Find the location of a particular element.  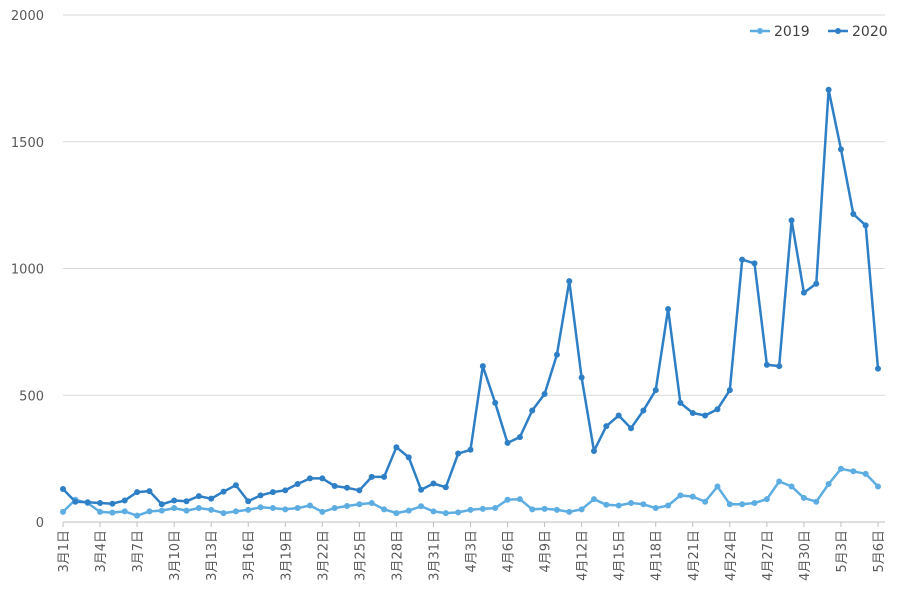

x-tick-label: 4月3日 is located at coordinates (472, 551).